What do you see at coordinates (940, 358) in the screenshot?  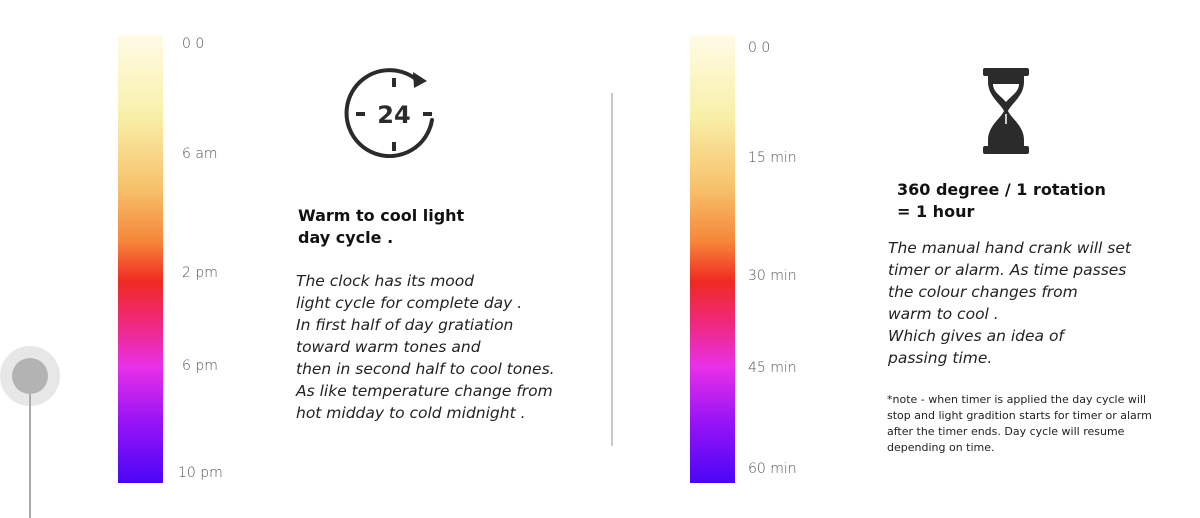 I see `description-line: passing time.` at bounding box center [940, 358].